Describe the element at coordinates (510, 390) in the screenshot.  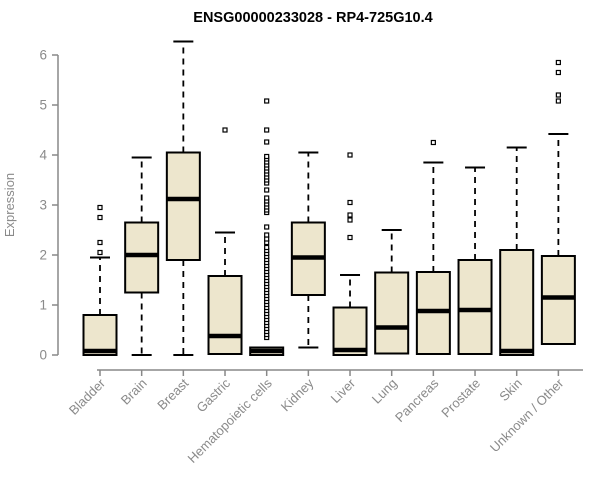
I see `x-axis-category-label: Skin` at that location.